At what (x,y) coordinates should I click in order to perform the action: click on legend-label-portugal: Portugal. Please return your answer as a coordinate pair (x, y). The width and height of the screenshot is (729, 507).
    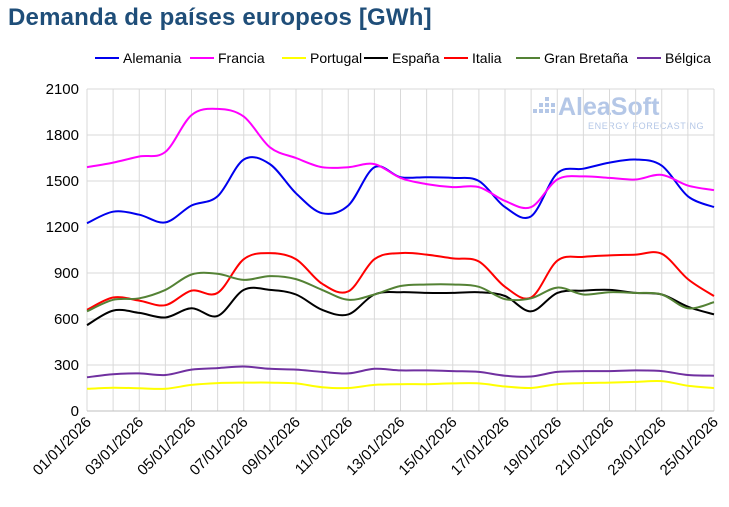
    Looking at the image, I should click on (336, 58).